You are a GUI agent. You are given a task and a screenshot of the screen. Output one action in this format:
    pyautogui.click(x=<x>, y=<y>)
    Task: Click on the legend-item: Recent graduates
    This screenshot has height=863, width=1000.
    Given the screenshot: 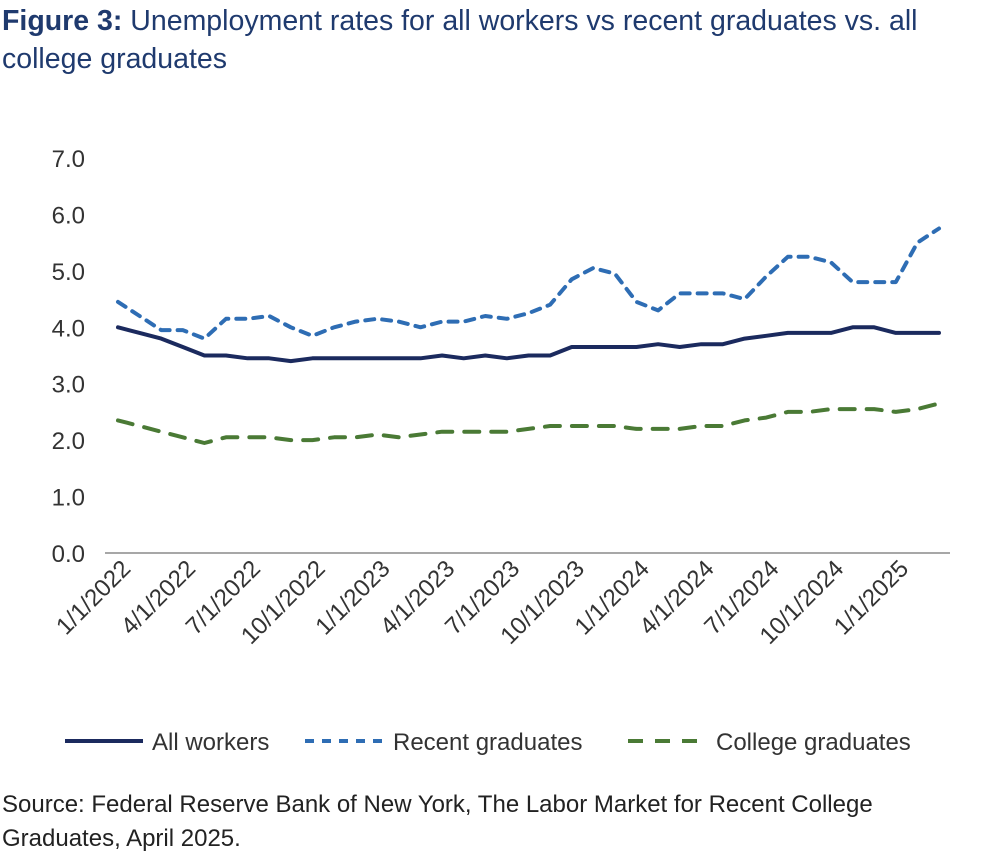 What is the action you would take?
    pyautogui.click(x=443, y=742)
    